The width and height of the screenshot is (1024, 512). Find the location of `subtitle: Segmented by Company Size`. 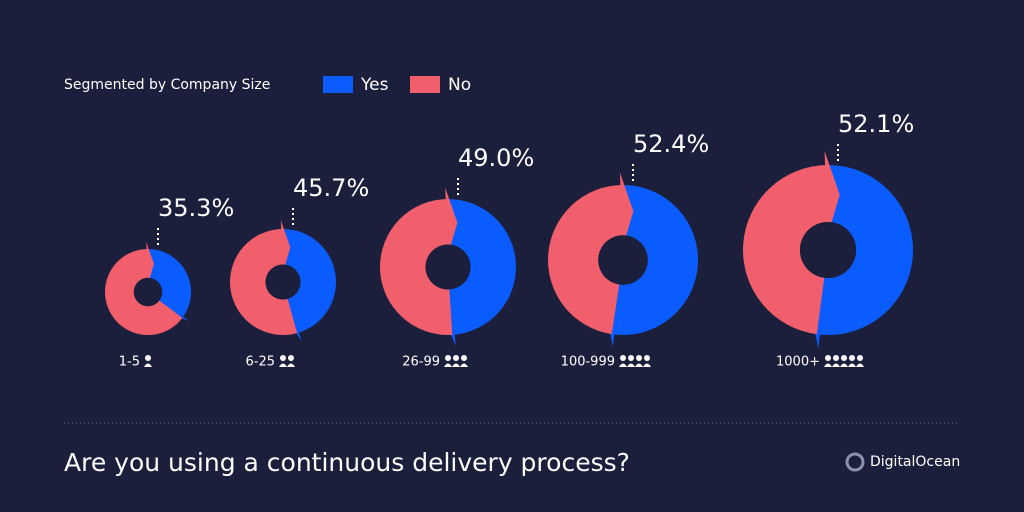

subtitle: Segmented by Company Size is located at coordinates (167, 85).